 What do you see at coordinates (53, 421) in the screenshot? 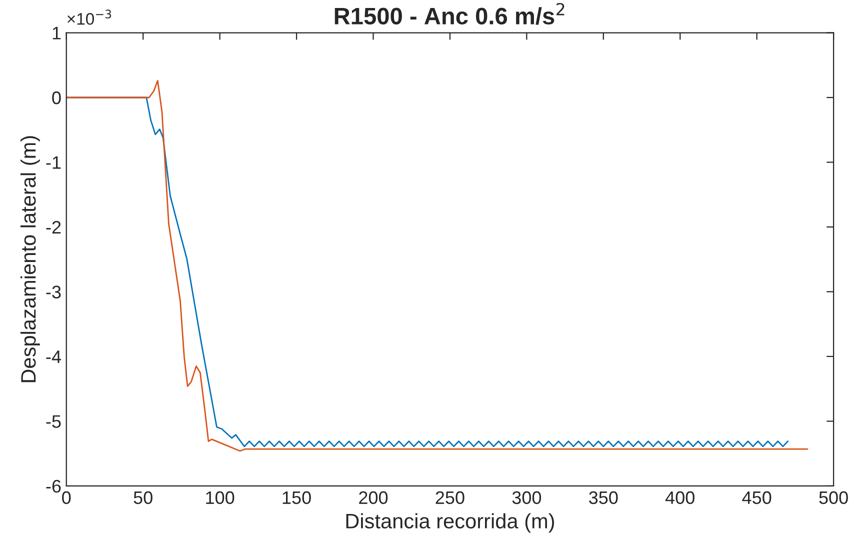
I see `y-tick-label: -5` at bounding box center [53, 421].